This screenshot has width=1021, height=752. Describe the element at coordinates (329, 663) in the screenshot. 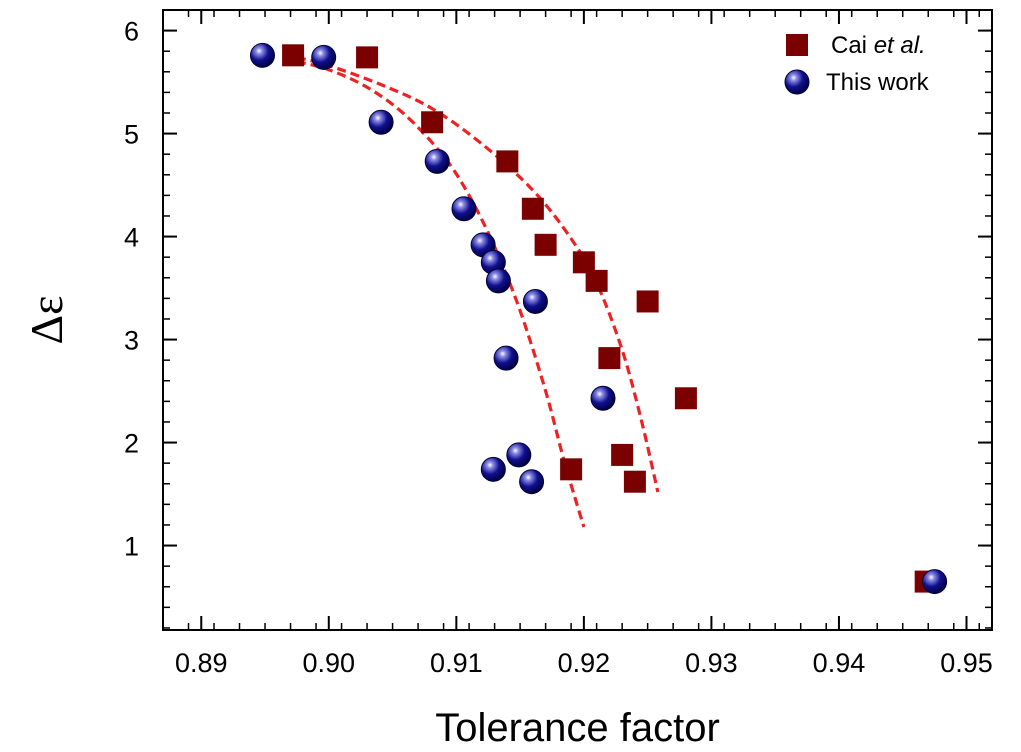

I see `x-tick-label: 0.90` at that location.